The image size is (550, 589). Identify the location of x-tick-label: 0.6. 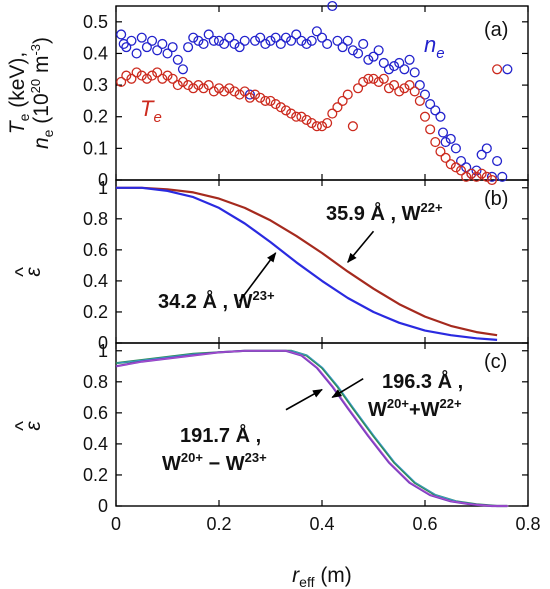
(424, 524).